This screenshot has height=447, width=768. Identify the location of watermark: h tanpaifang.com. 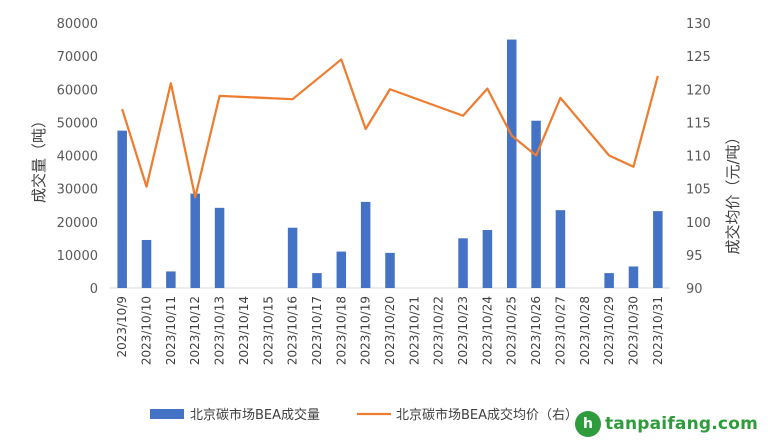
(666, 424).